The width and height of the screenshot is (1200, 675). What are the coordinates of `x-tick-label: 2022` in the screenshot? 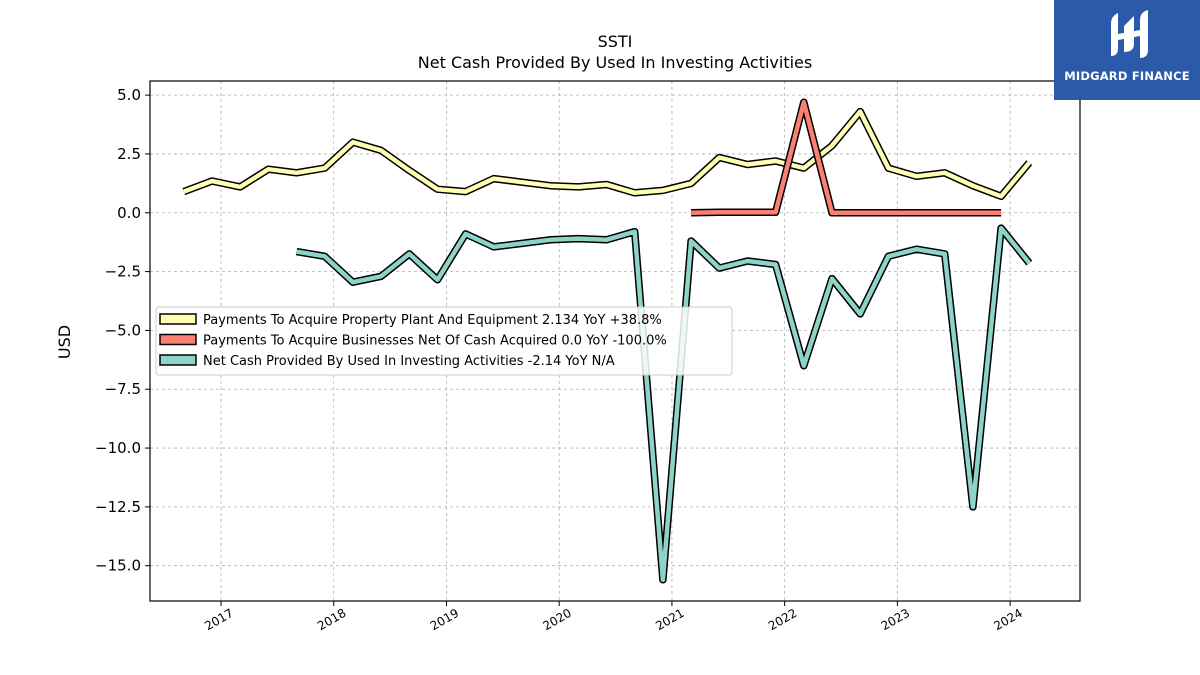 It's located at (782, 619).